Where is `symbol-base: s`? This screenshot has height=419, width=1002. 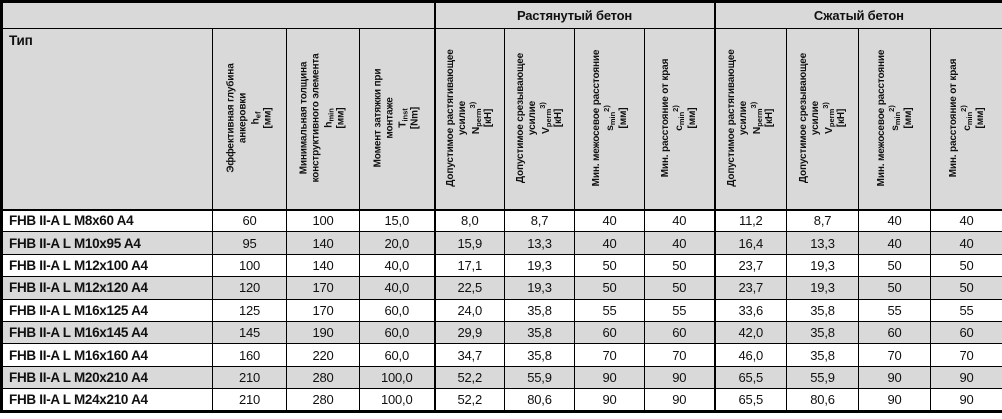 symbol-base: s is located at coordinates (894, 127).